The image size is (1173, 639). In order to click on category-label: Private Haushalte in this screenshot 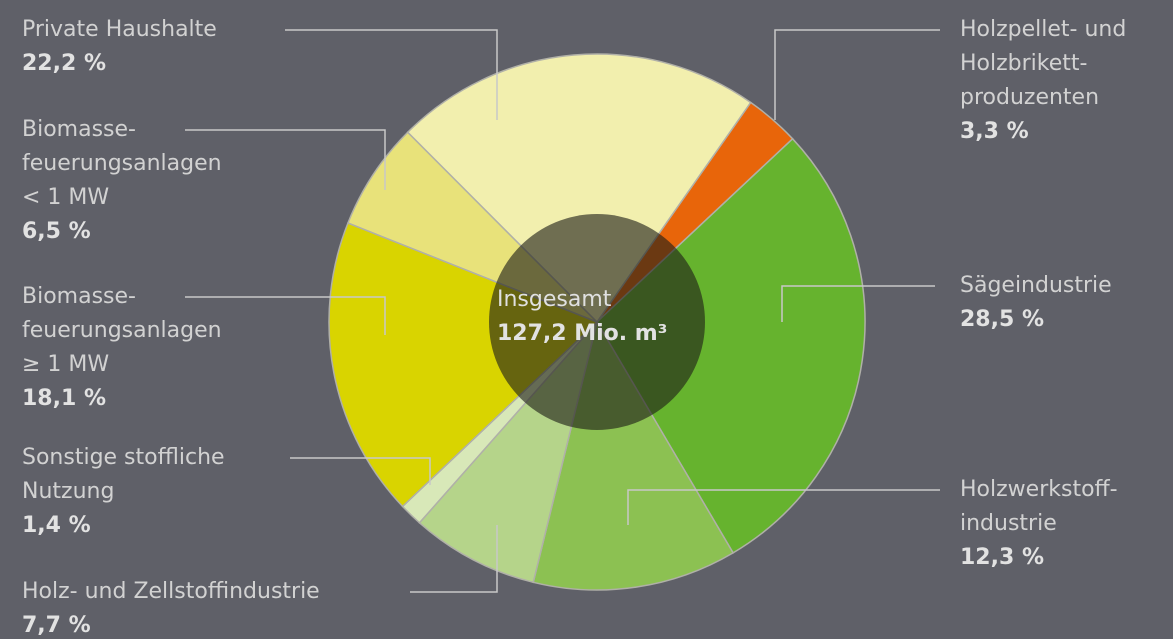, I will do `click(119, 29)`.